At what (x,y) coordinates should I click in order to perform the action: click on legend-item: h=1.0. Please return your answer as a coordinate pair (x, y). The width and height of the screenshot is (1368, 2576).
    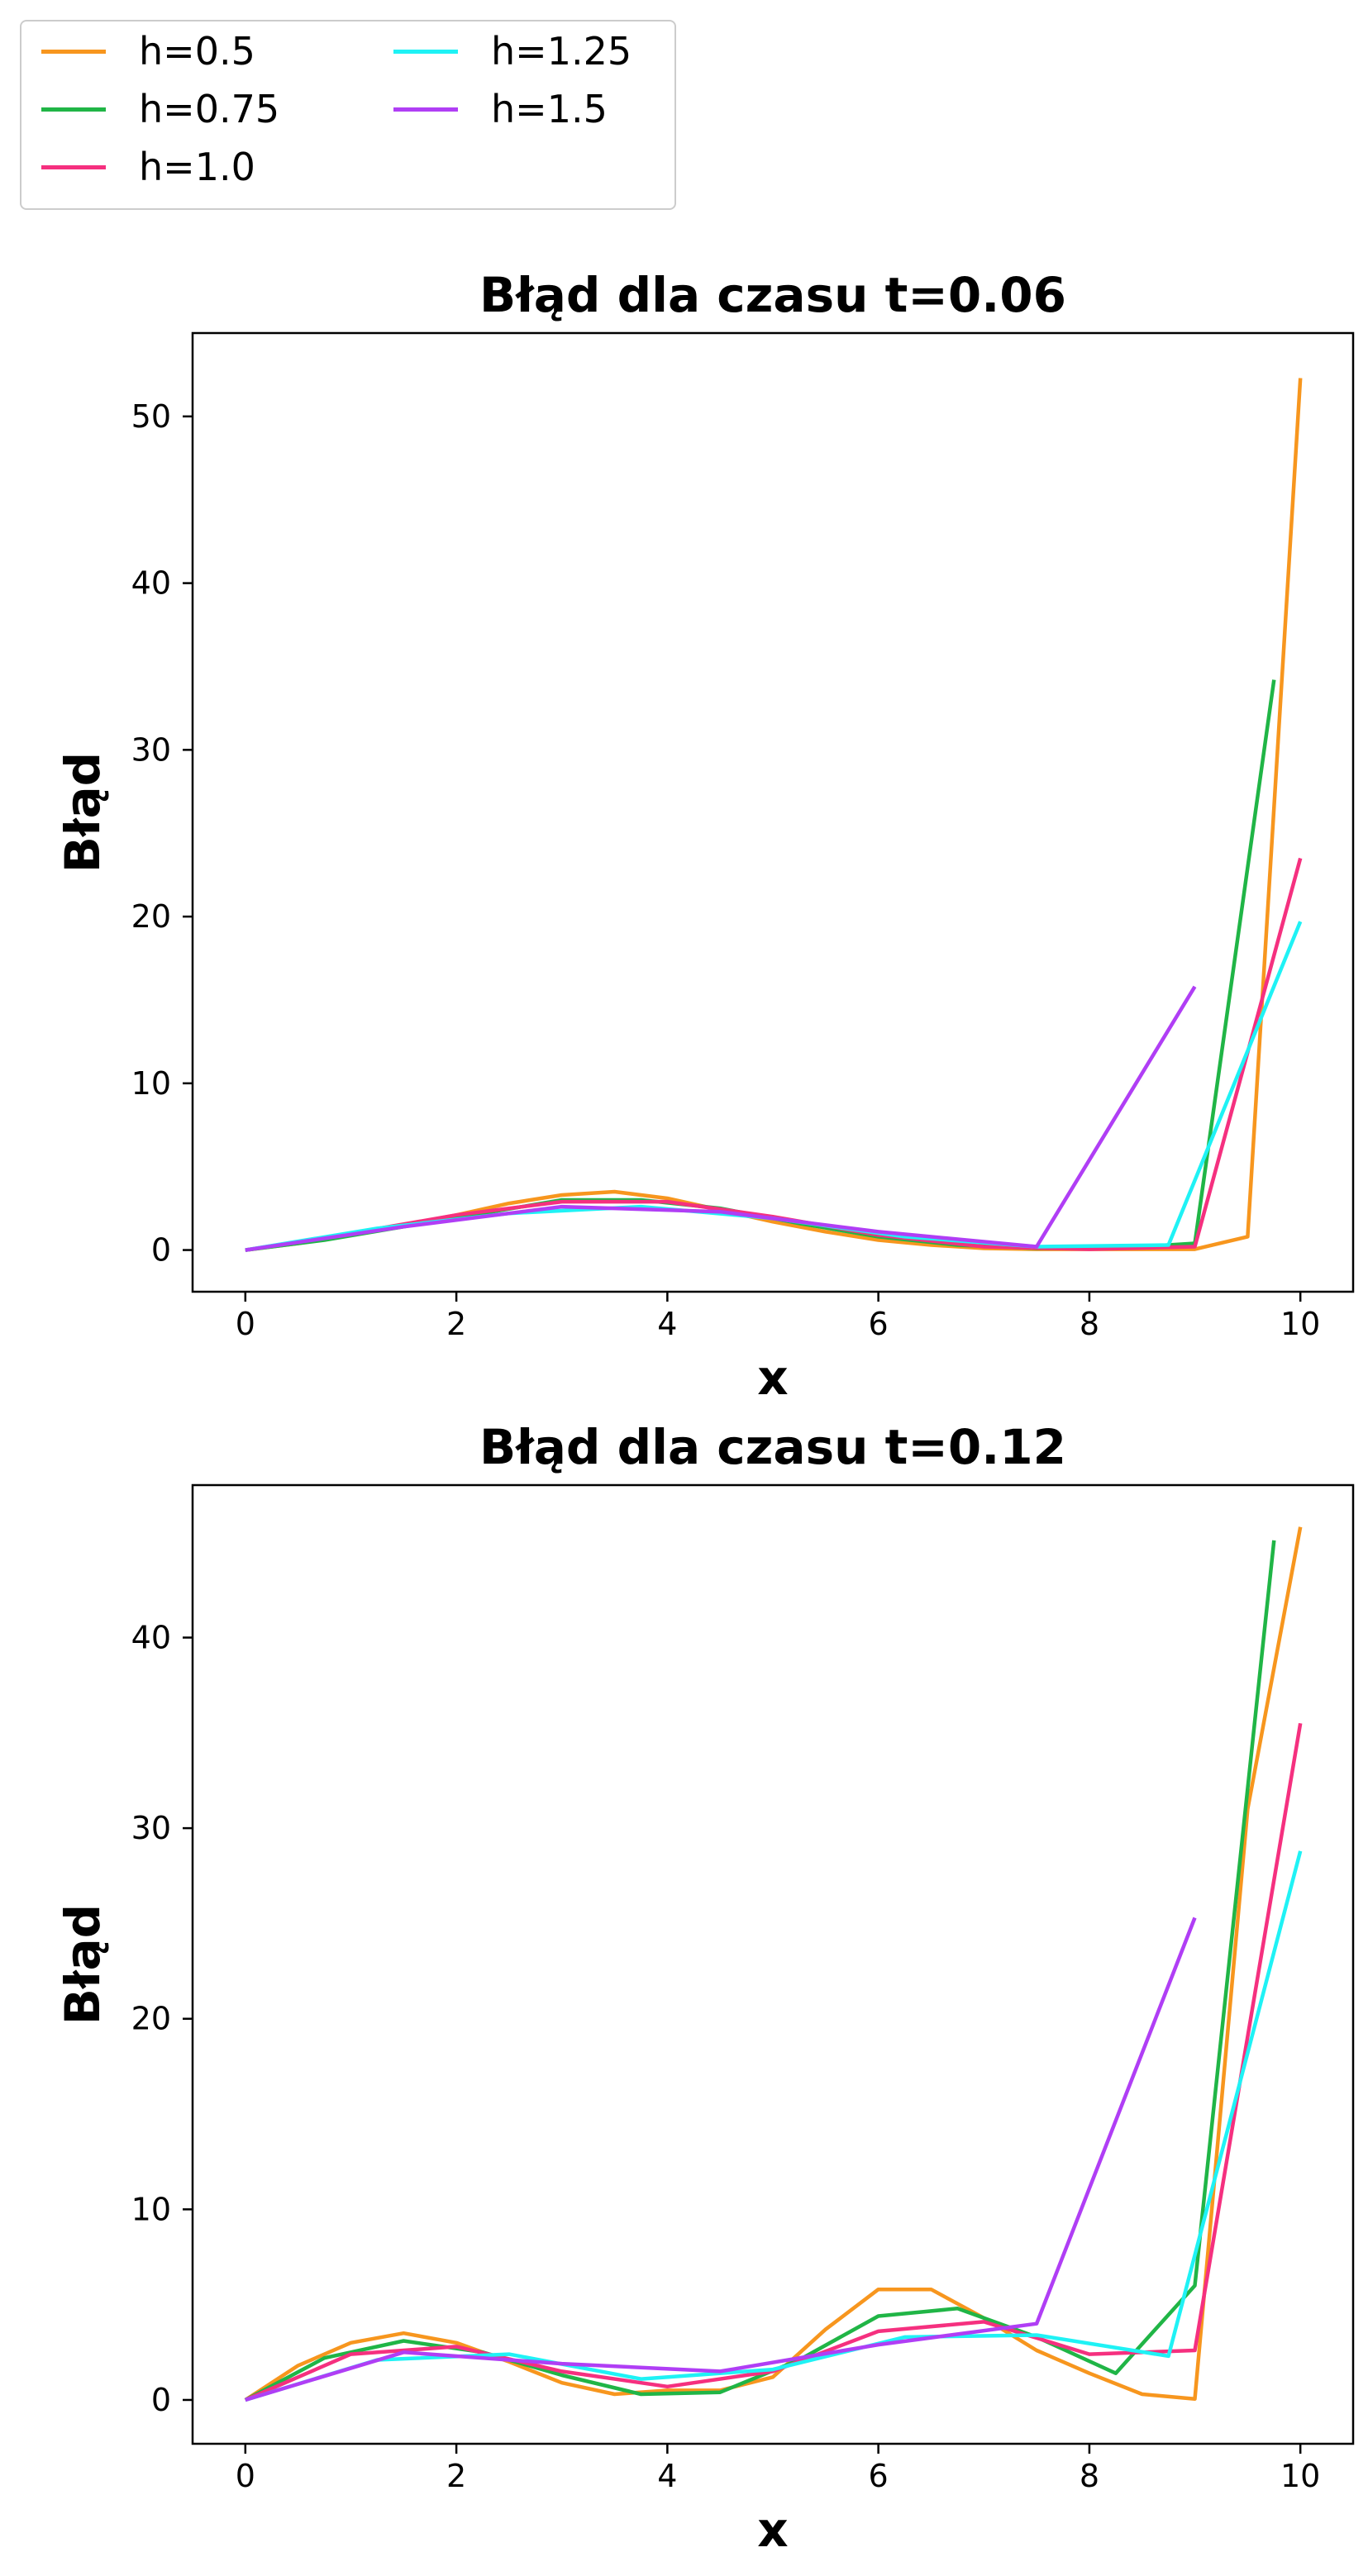
    Looking at the image, I should click on (148, 167).